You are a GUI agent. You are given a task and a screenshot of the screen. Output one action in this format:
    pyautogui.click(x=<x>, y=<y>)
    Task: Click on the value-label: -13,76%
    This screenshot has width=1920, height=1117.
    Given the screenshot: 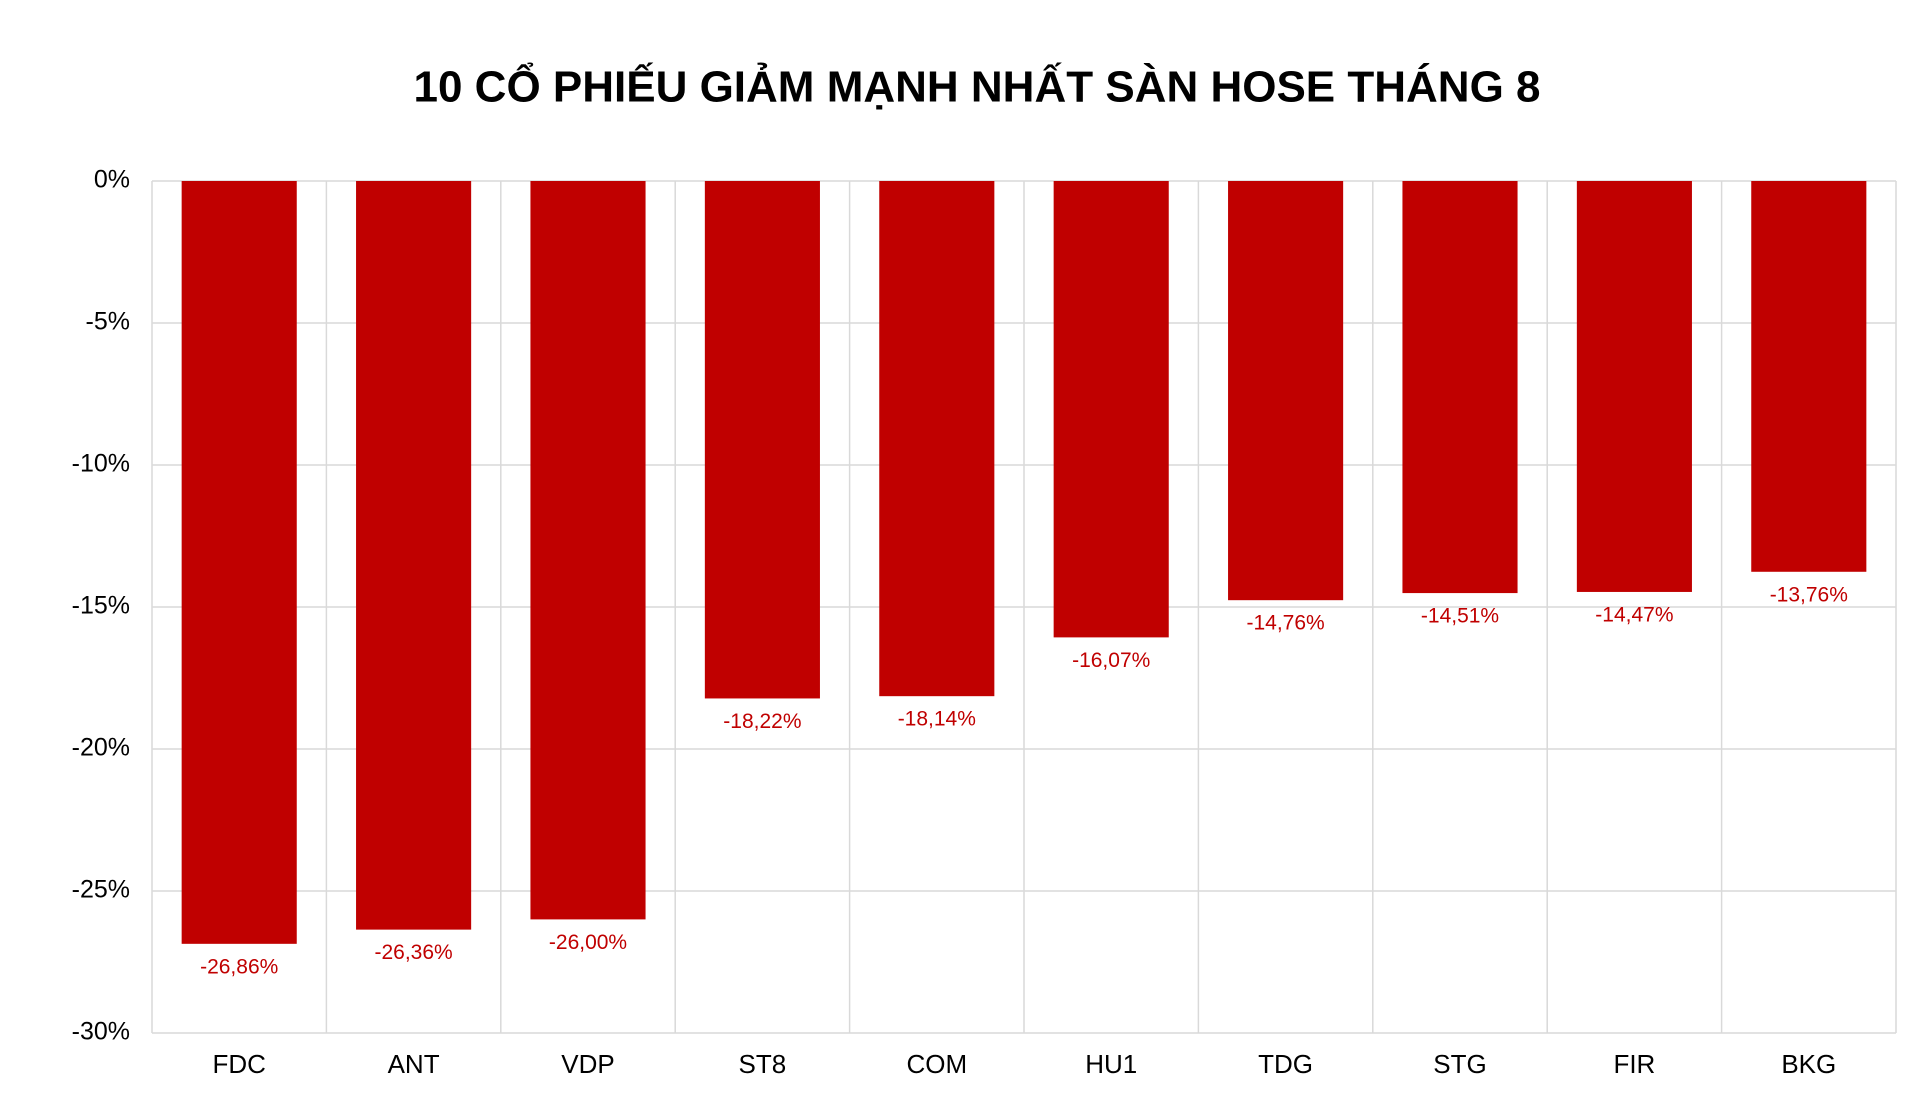 What is the action you would take?
    pyautogui.click(x=1809, y=594)
    